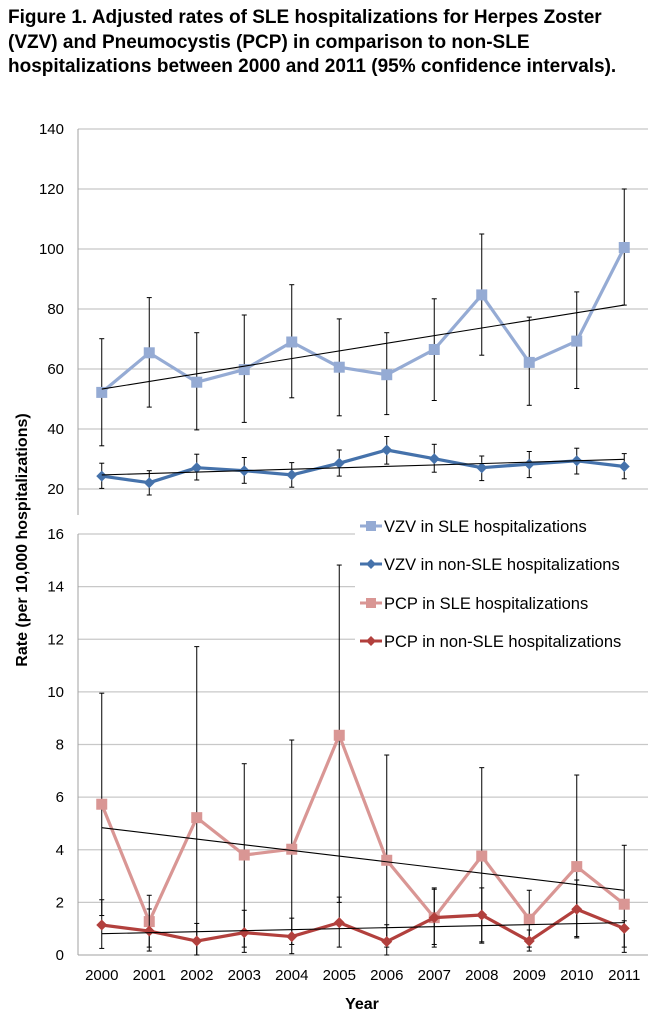 Image resolution: width=661 pixels, height=1021 pixels. I want to click on x-tick-label: 2002, so click(196, 975).